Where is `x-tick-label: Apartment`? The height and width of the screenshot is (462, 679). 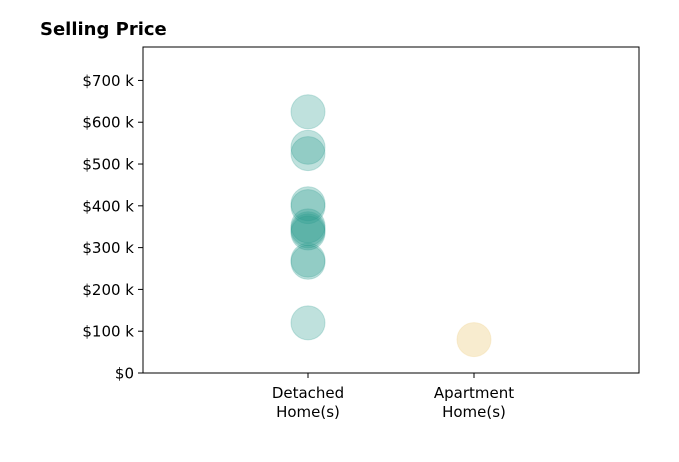 x-tick-label: Apartment is located at coordinates (474, 393).